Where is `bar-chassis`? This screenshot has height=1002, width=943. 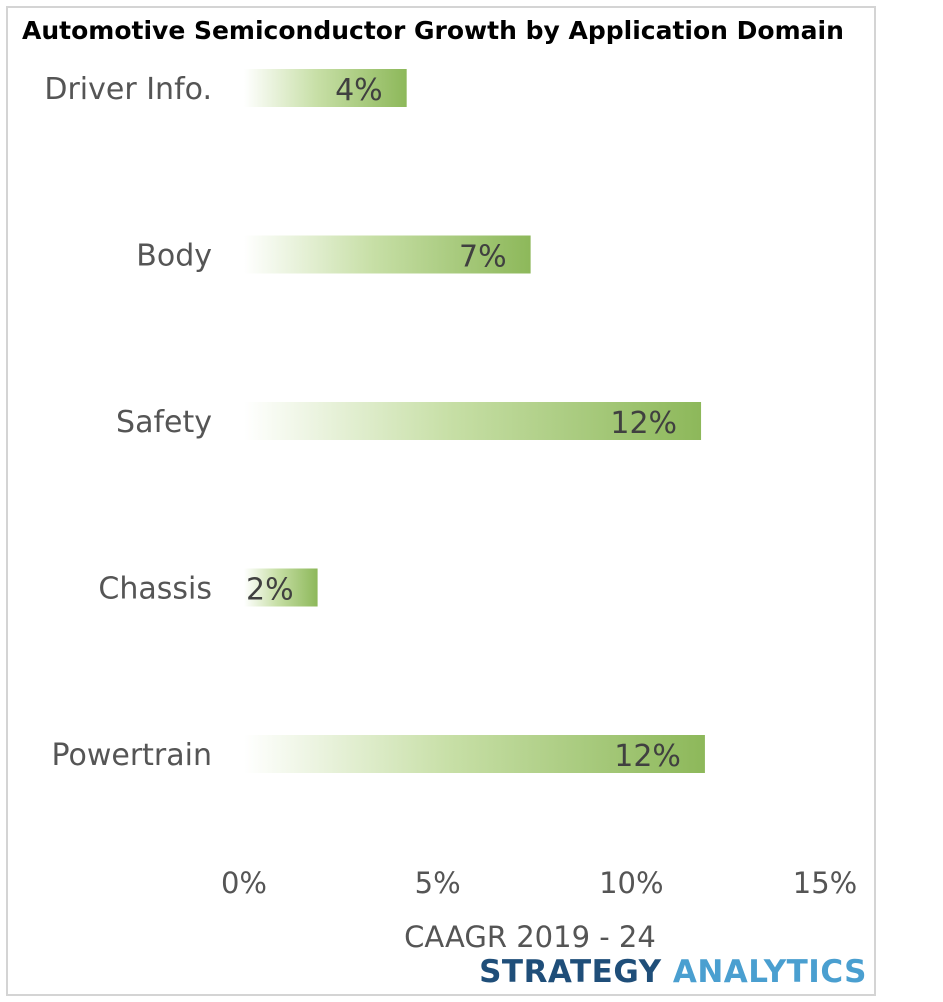 bar-chassis is located at coordinates (281, 587).